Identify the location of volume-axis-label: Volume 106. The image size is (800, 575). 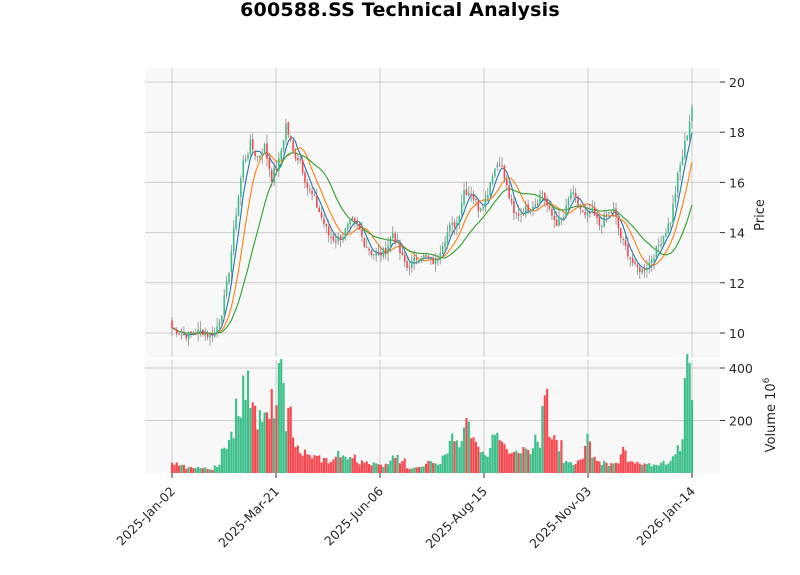
(770, 414).